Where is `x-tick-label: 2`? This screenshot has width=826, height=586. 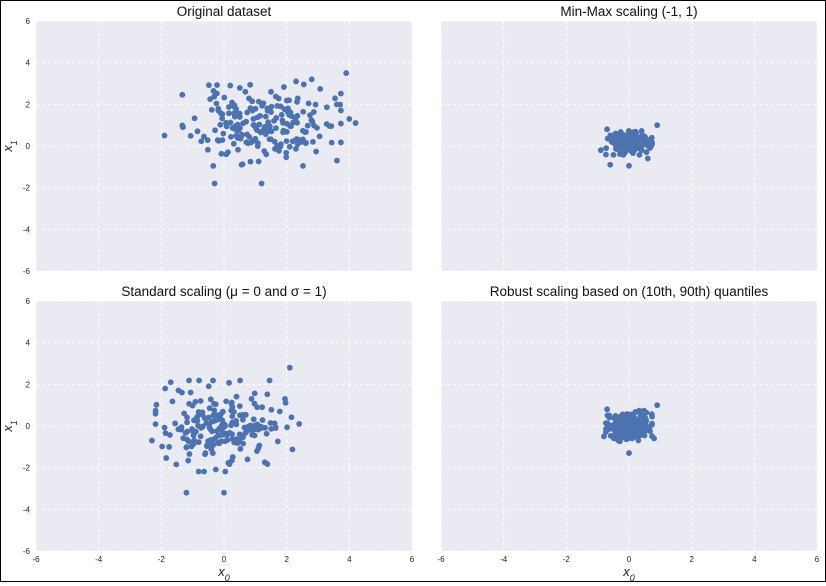
x-tick-label: 2 is located at coordinates (286, 559).